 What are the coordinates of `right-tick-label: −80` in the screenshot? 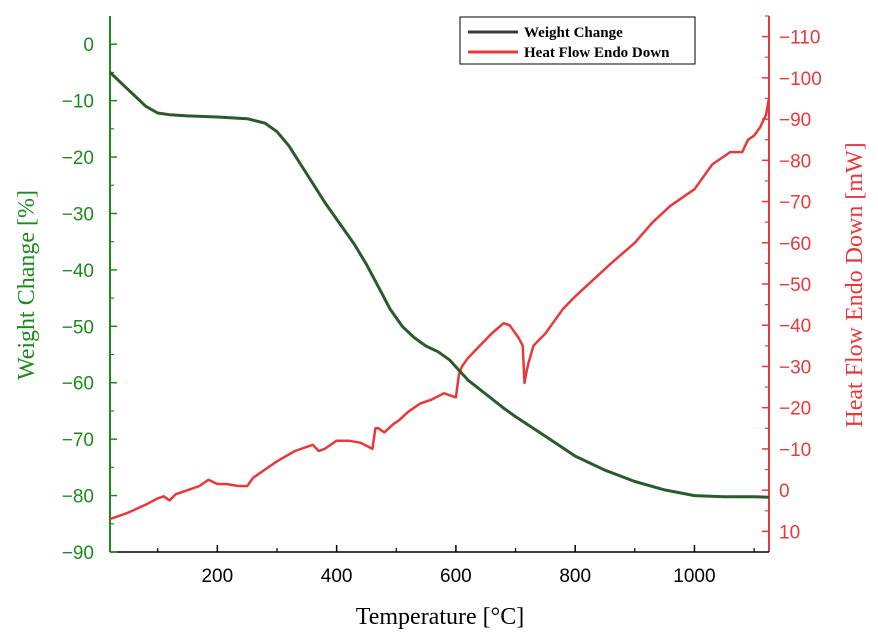 It's located at (795, 161).